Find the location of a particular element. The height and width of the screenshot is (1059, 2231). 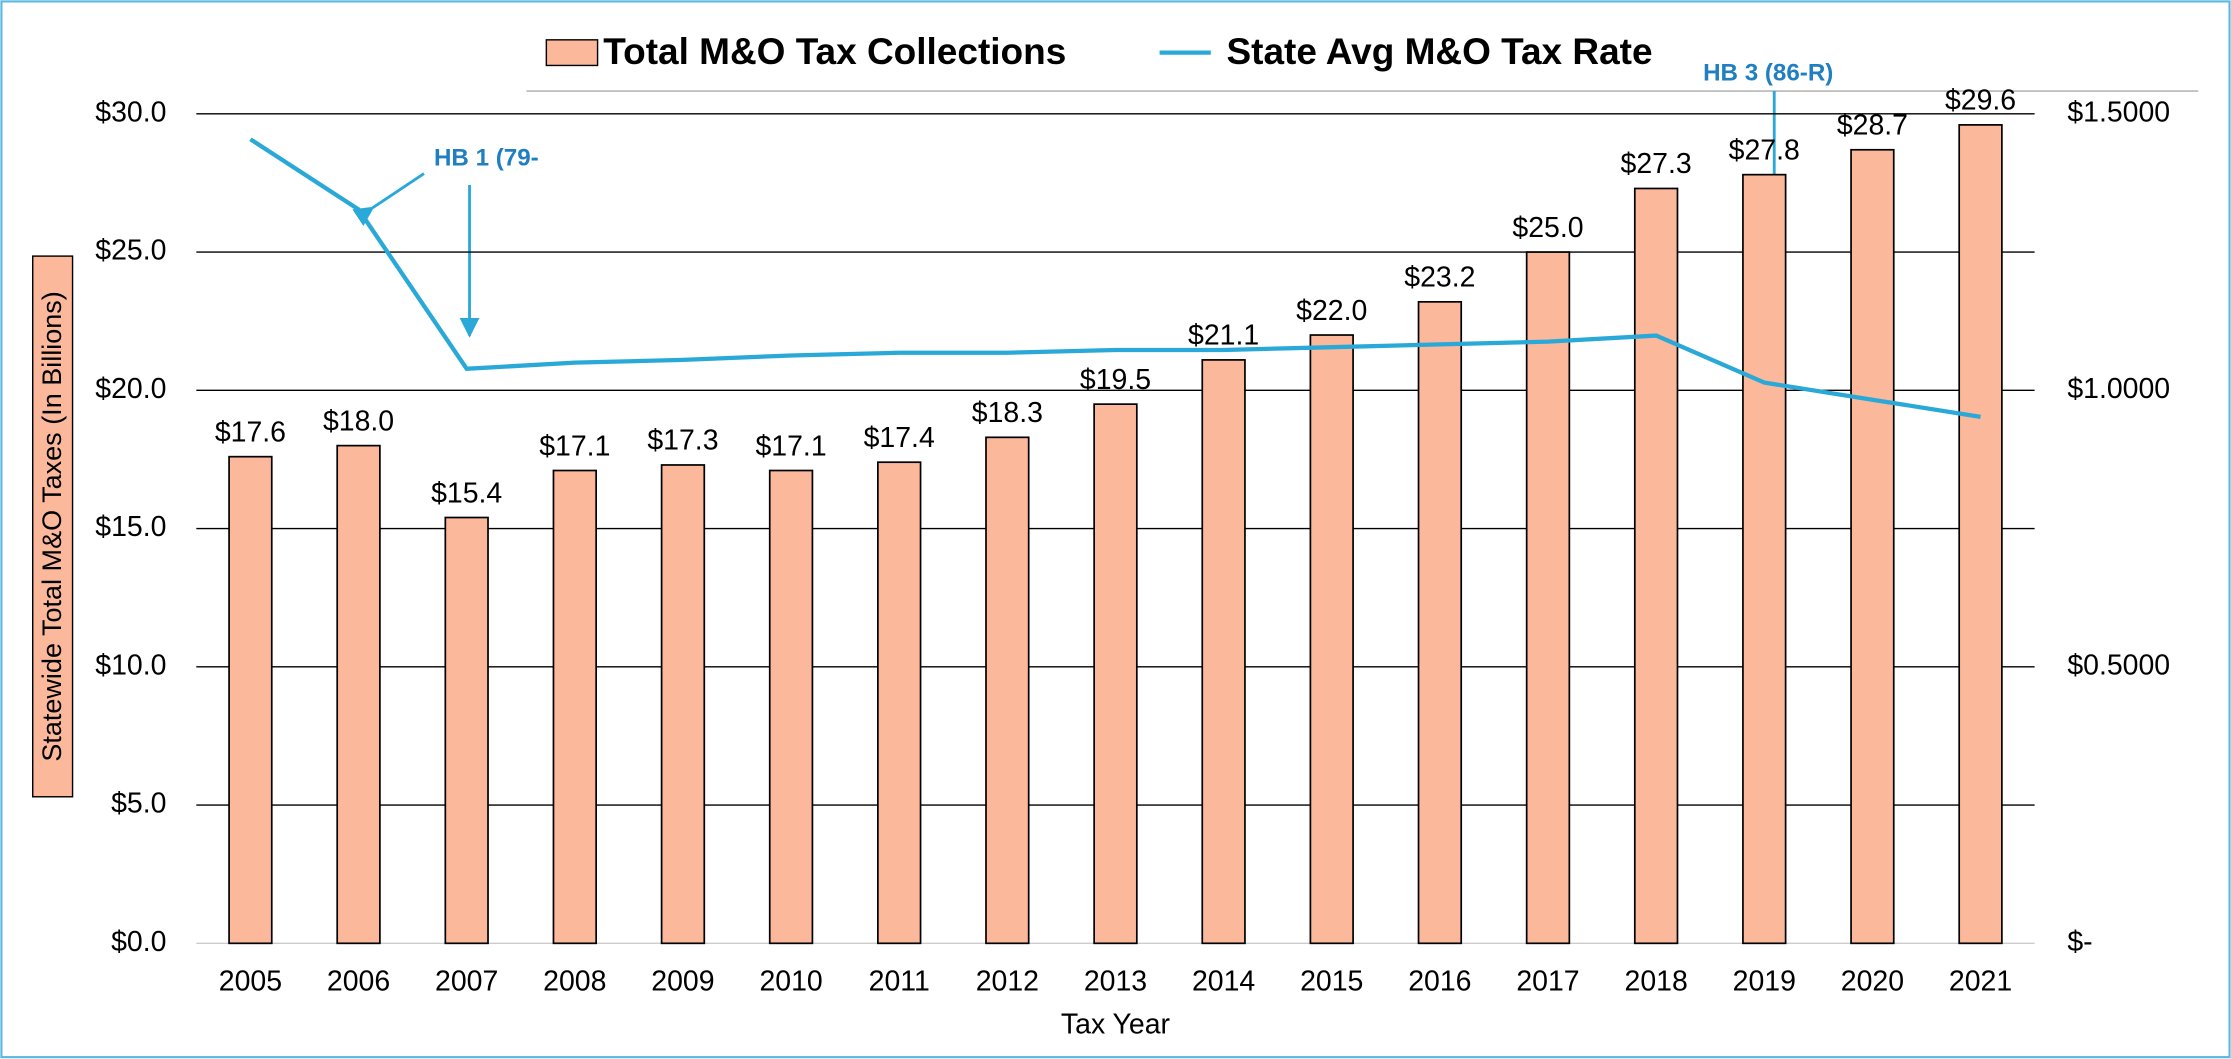

y-tick-label: $10.0 is located at coordinates (130, 665).